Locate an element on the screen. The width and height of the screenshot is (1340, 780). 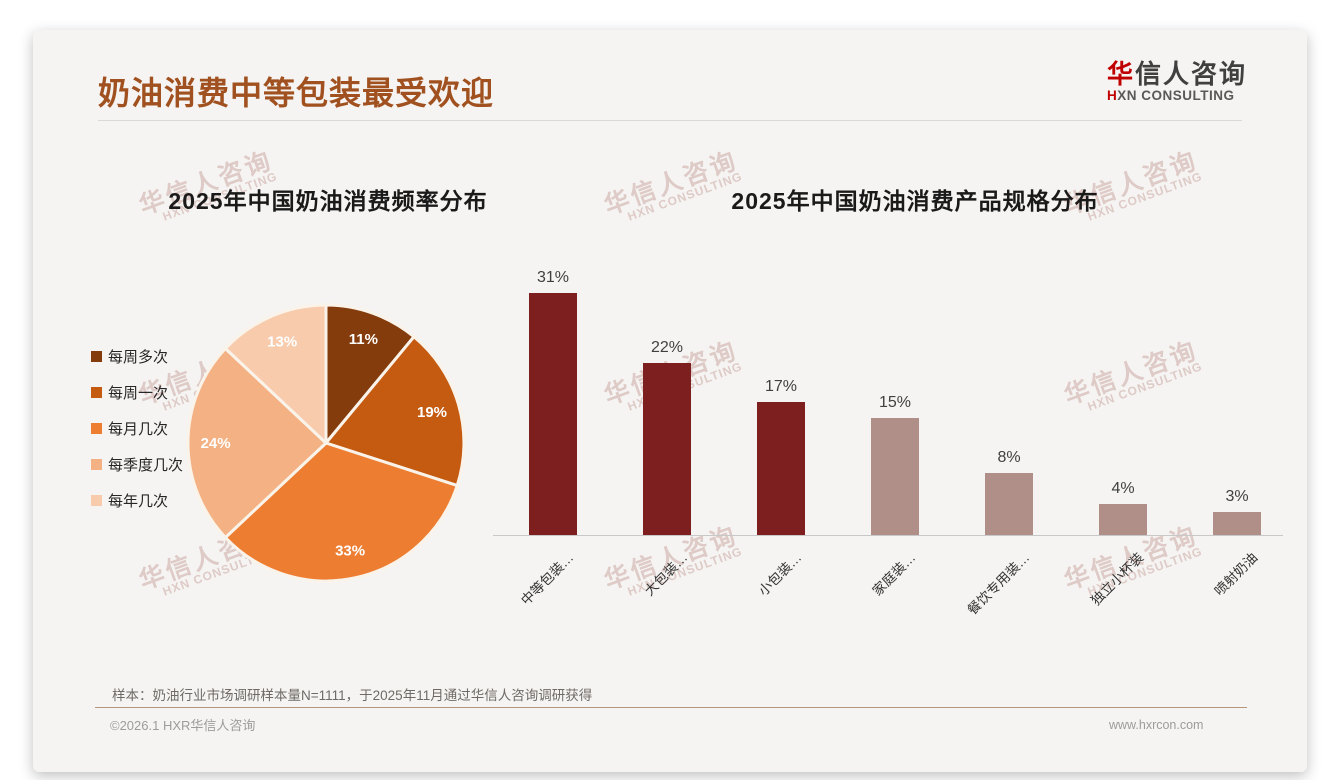
pie-slice-label: 33% is located at coordinates (350, 551).